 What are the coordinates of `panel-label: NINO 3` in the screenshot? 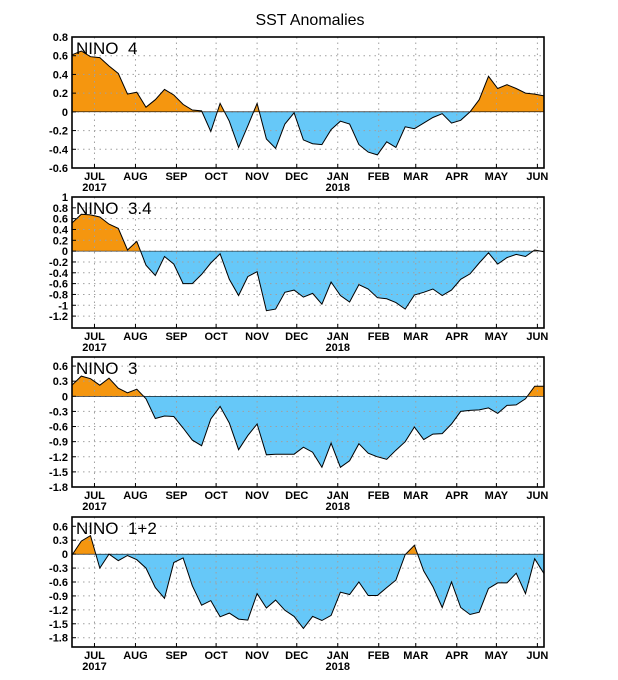 It's located at (106, 368).